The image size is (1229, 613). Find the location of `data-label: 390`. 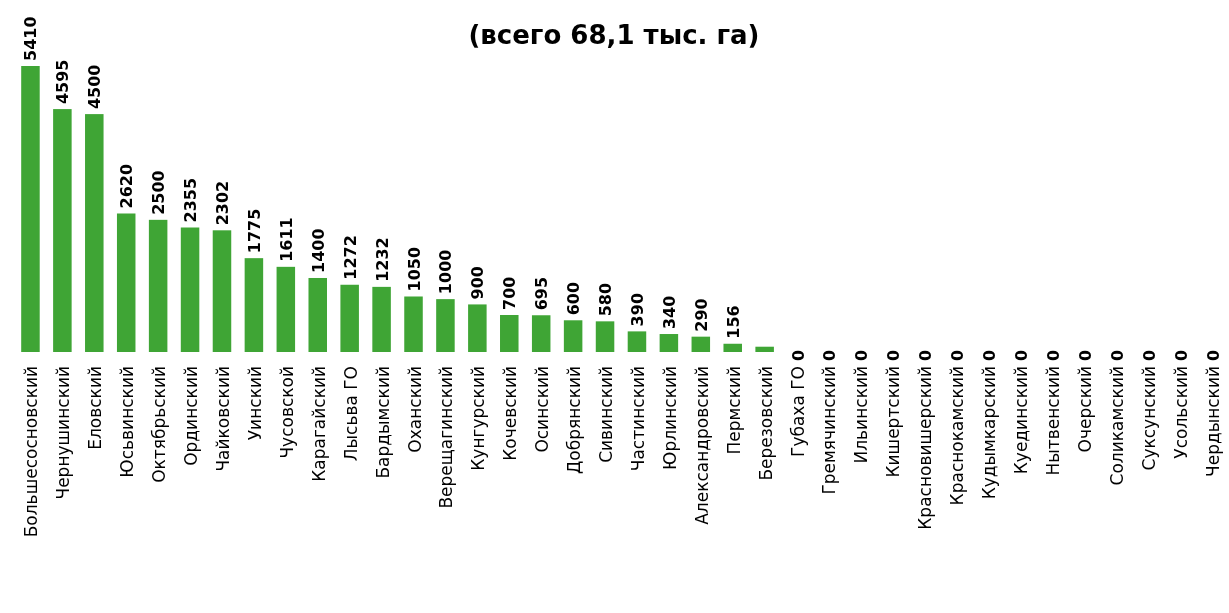

data-label: 390 is located at coordinates (637, 309).